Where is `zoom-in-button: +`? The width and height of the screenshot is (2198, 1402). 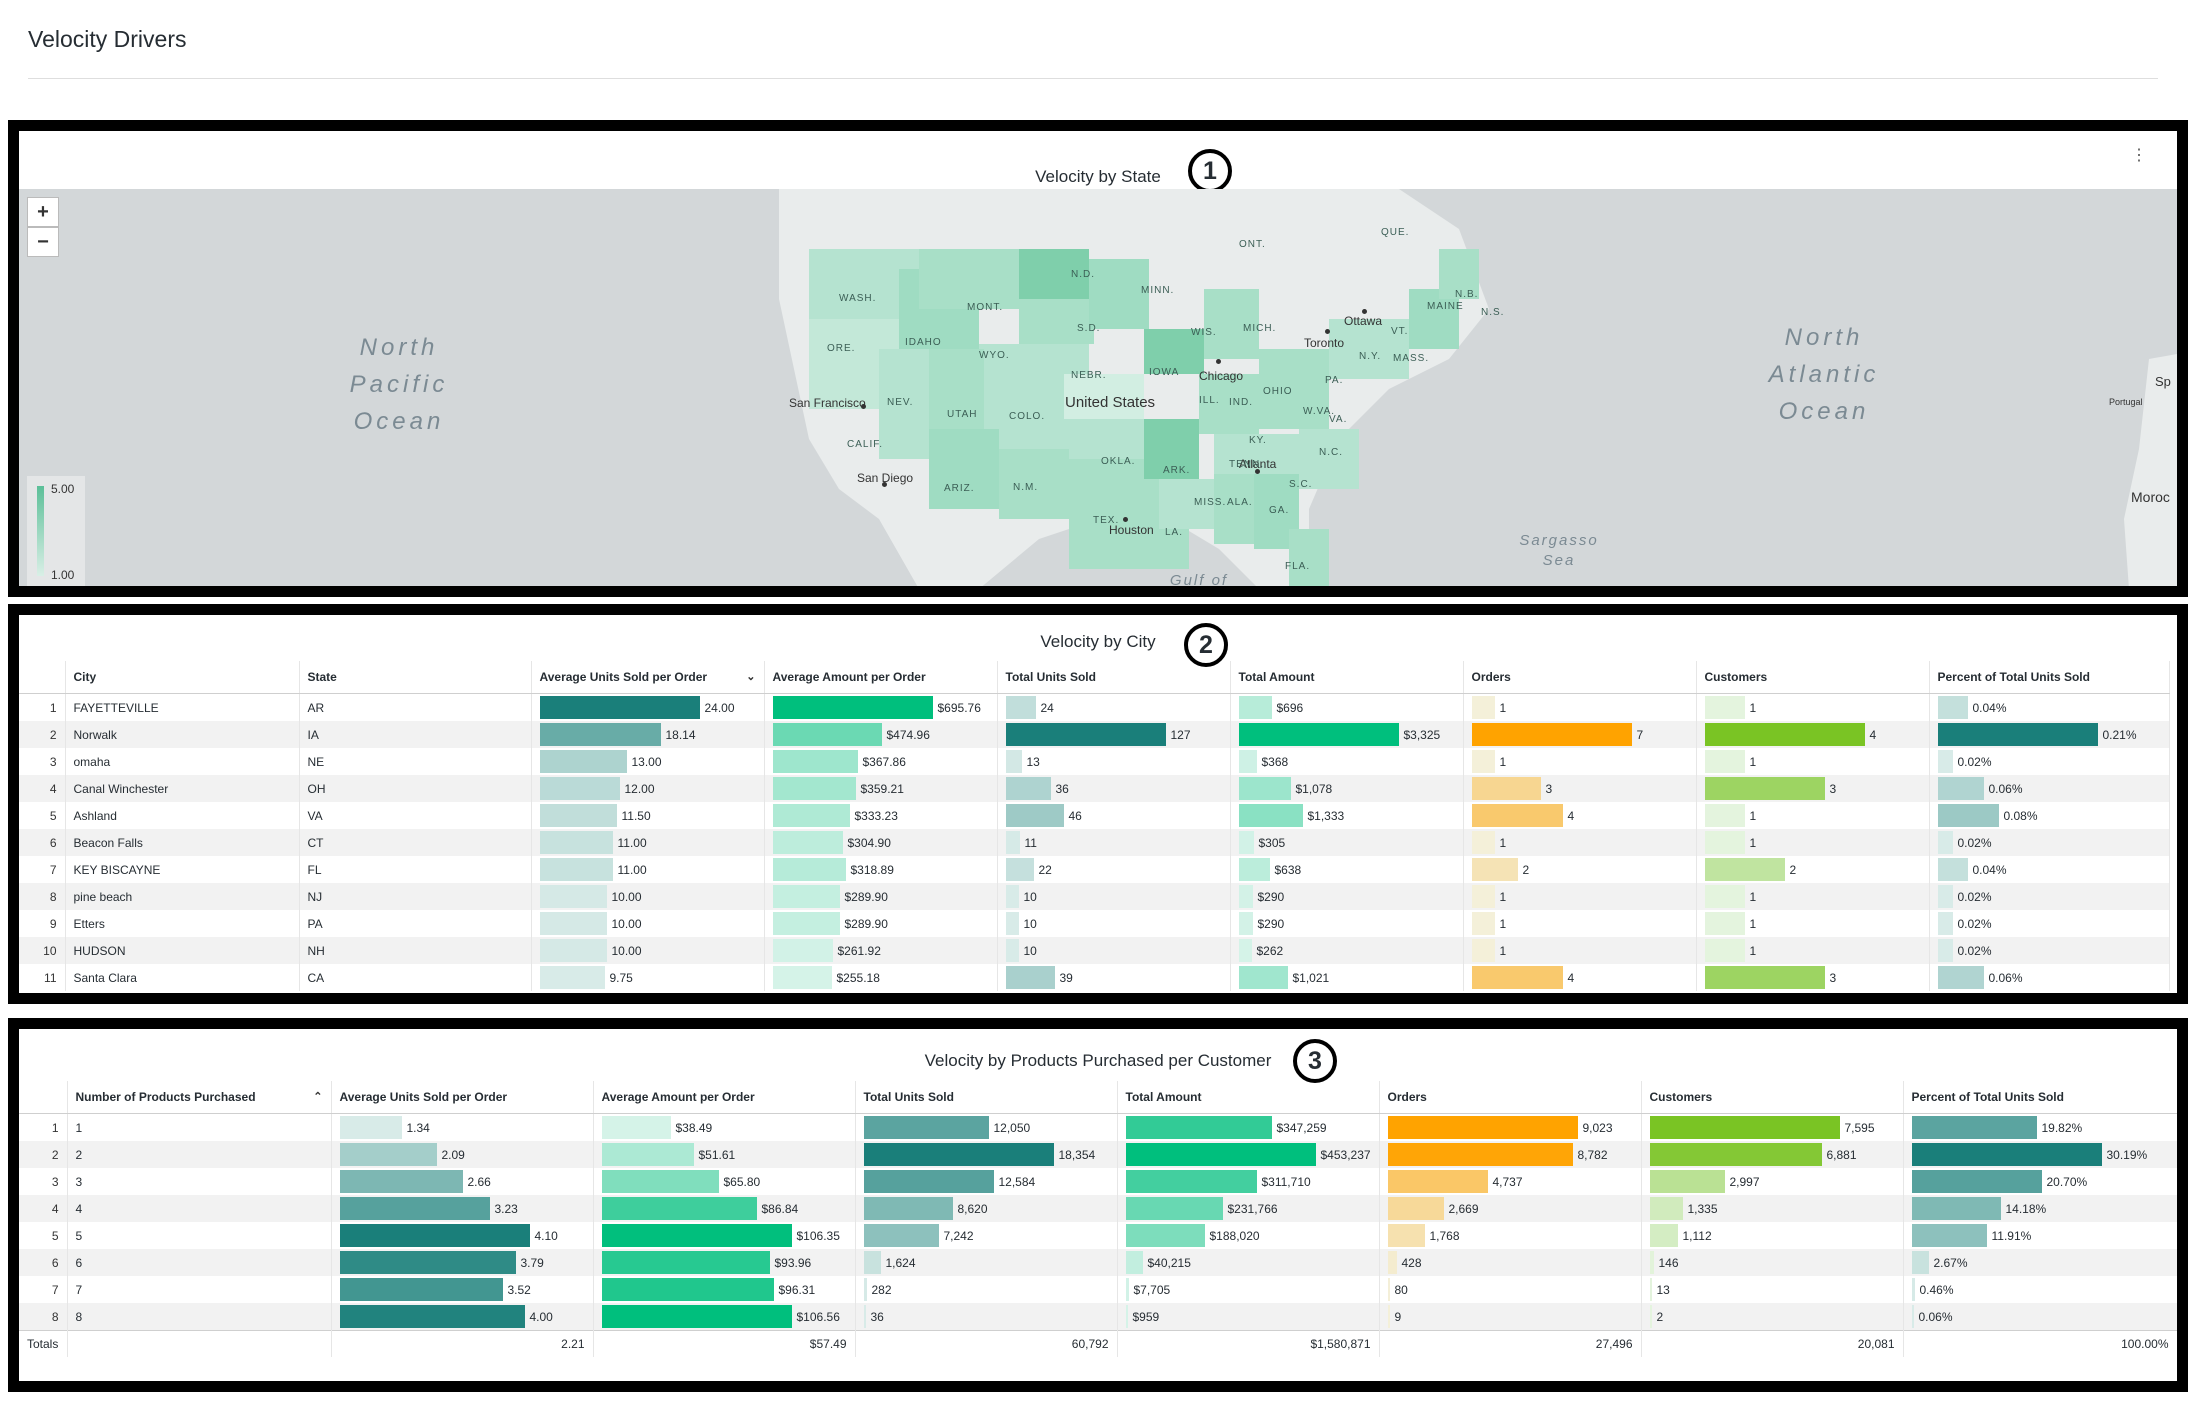 zoom-in-button: + is located at coordinates (43, 212).